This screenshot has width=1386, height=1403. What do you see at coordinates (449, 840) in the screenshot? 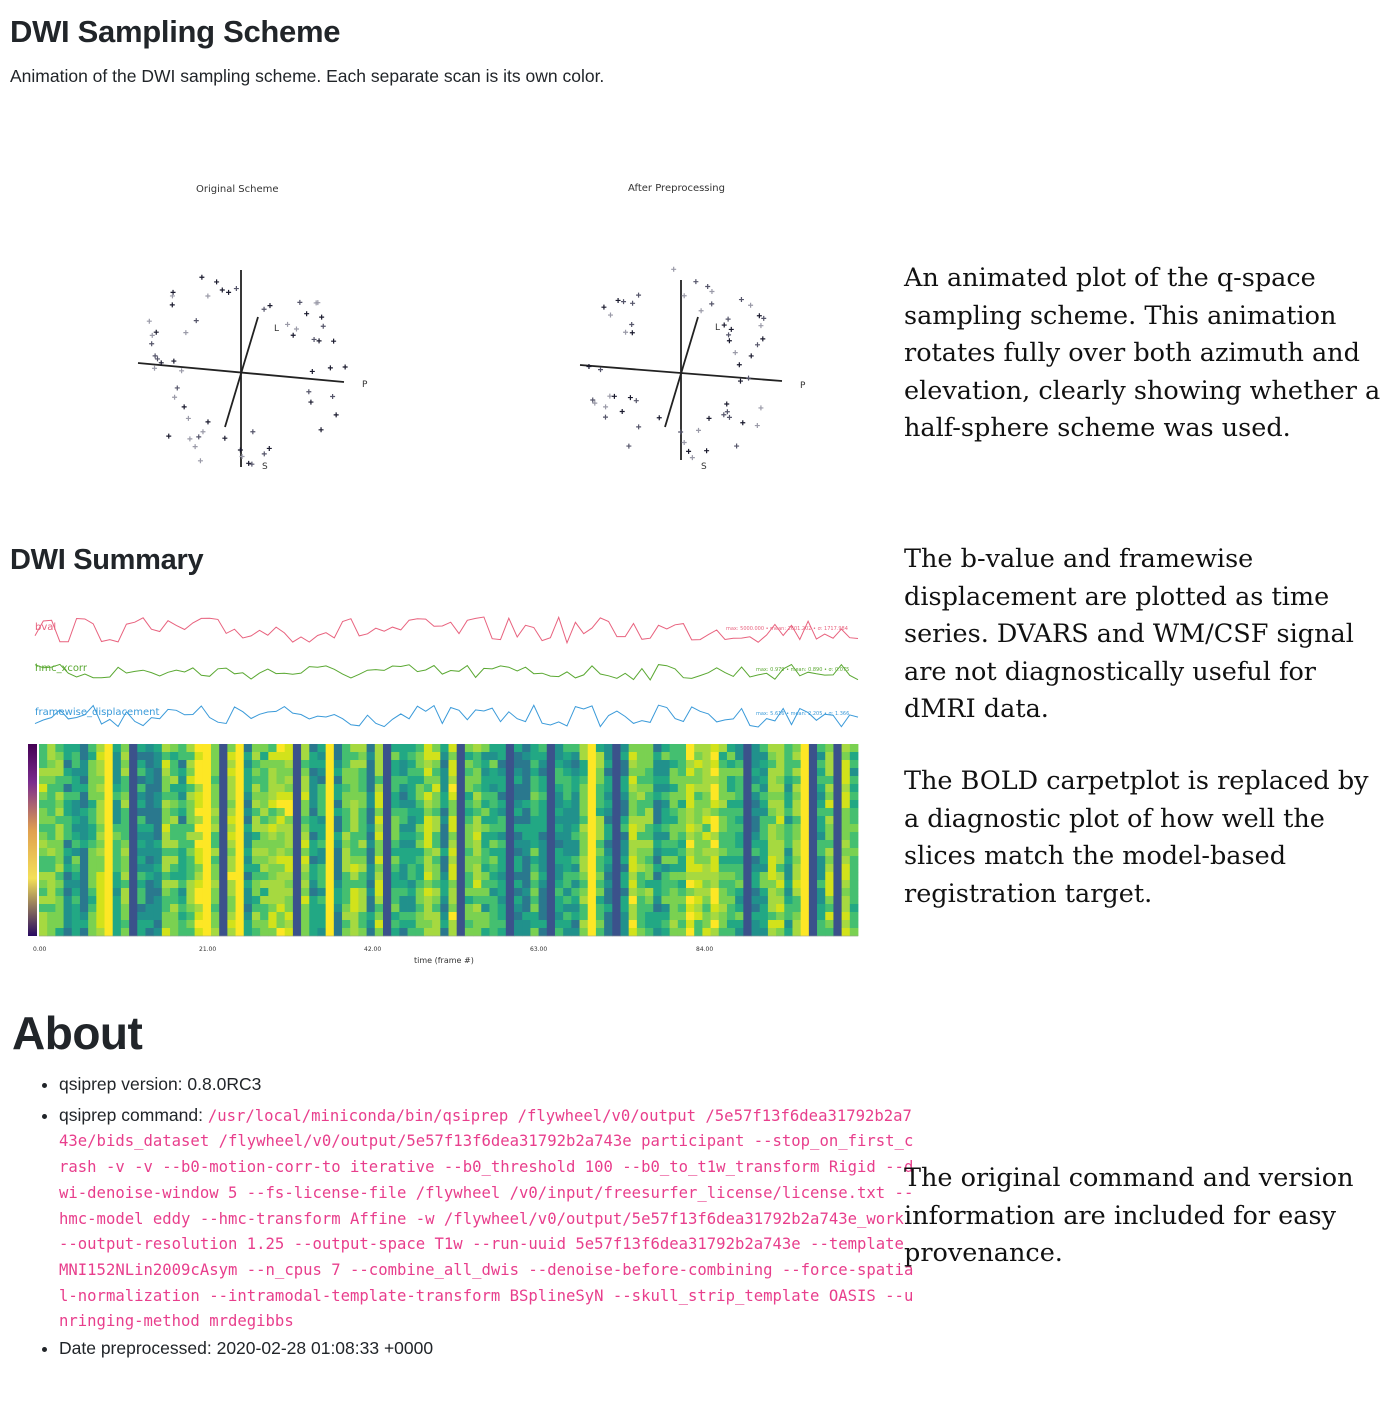
I see `carpet-plot` at bounding box center [449, 840].